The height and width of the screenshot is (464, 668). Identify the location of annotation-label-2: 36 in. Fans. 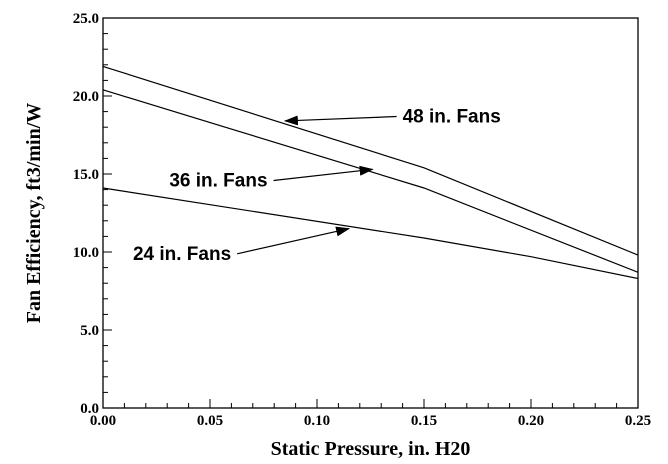
(218, 180).